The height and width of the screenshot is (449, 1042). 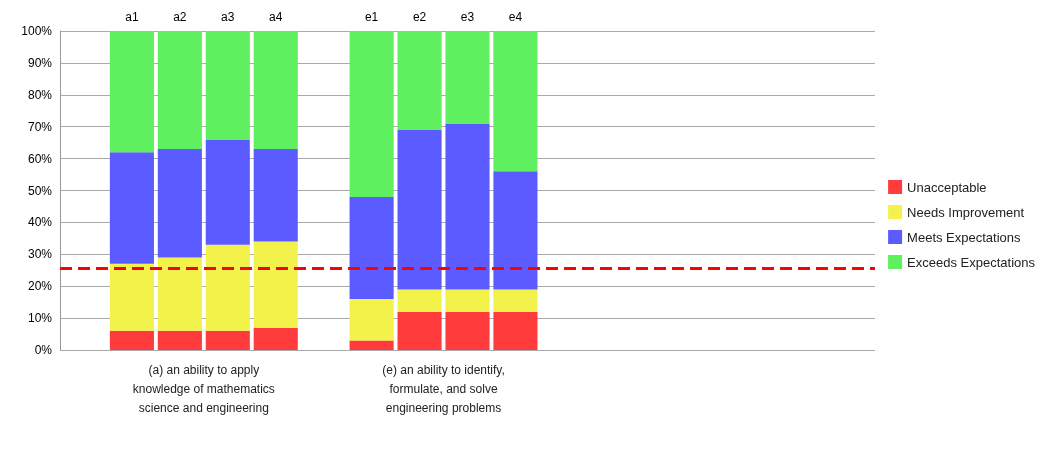 I want to click on x-tick-label: a4, so click(x=276, y=17).